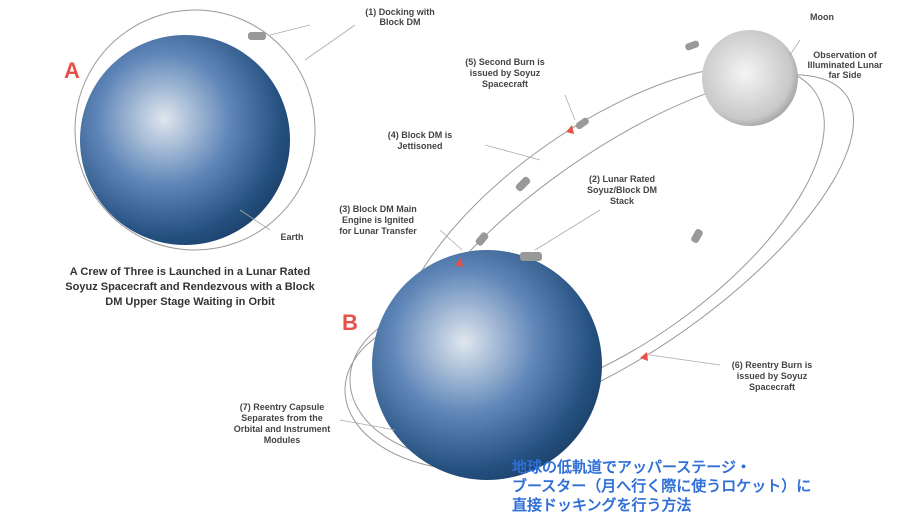 This screenshot has width=916, height=514. Describe the element at coordinates (750, 78) in the screenshot. I see `moon` at that location.